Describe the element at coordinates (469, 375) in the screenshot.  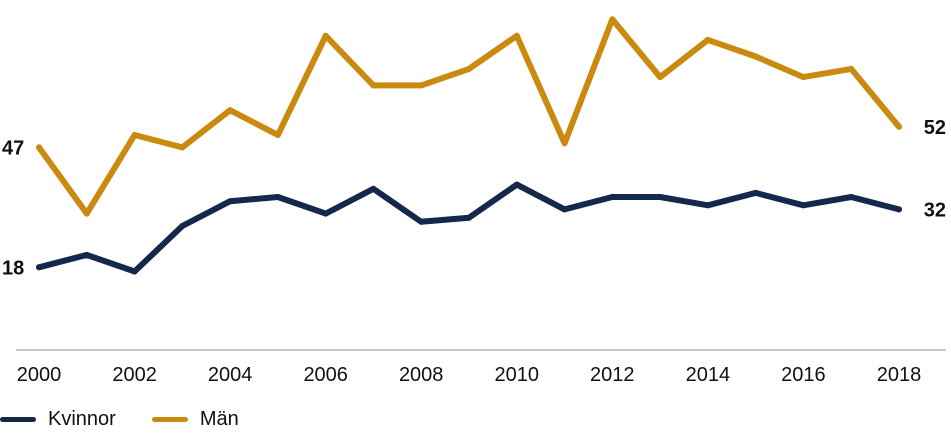
I see `x-tick-labels: 2000 2002 2004 2006 2008 2010 2012 2014 2016 2018` at that location.